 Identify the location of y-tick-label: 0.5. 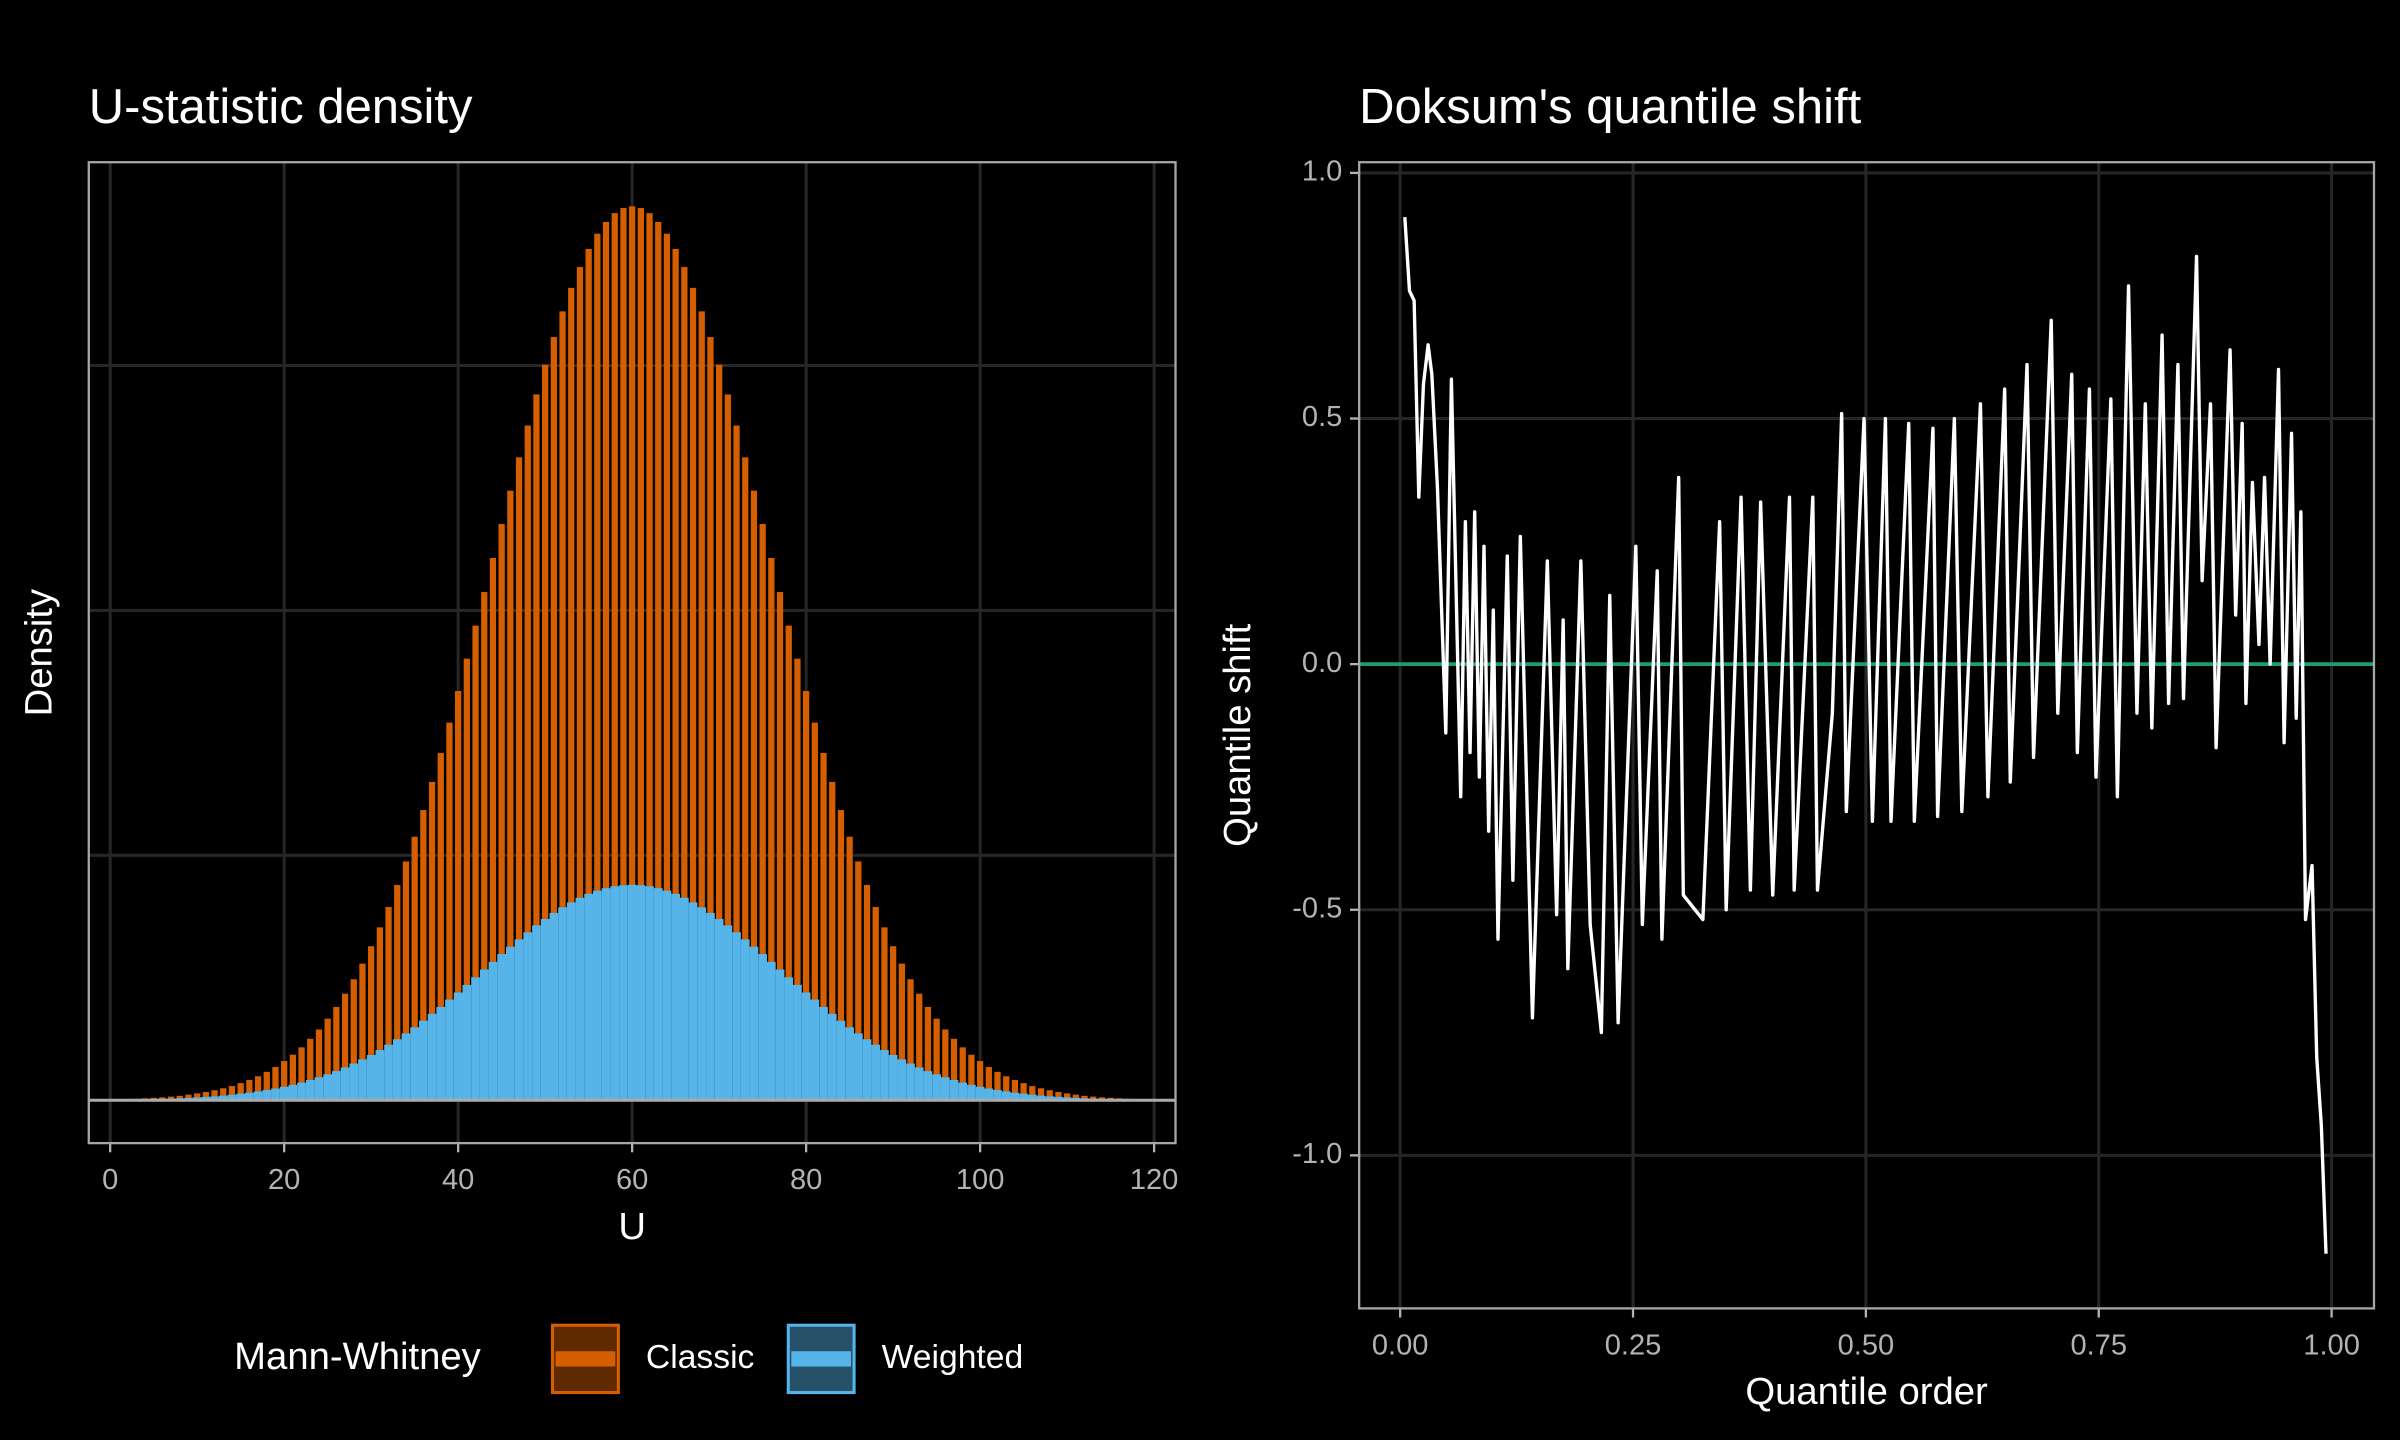
(1322, 417).